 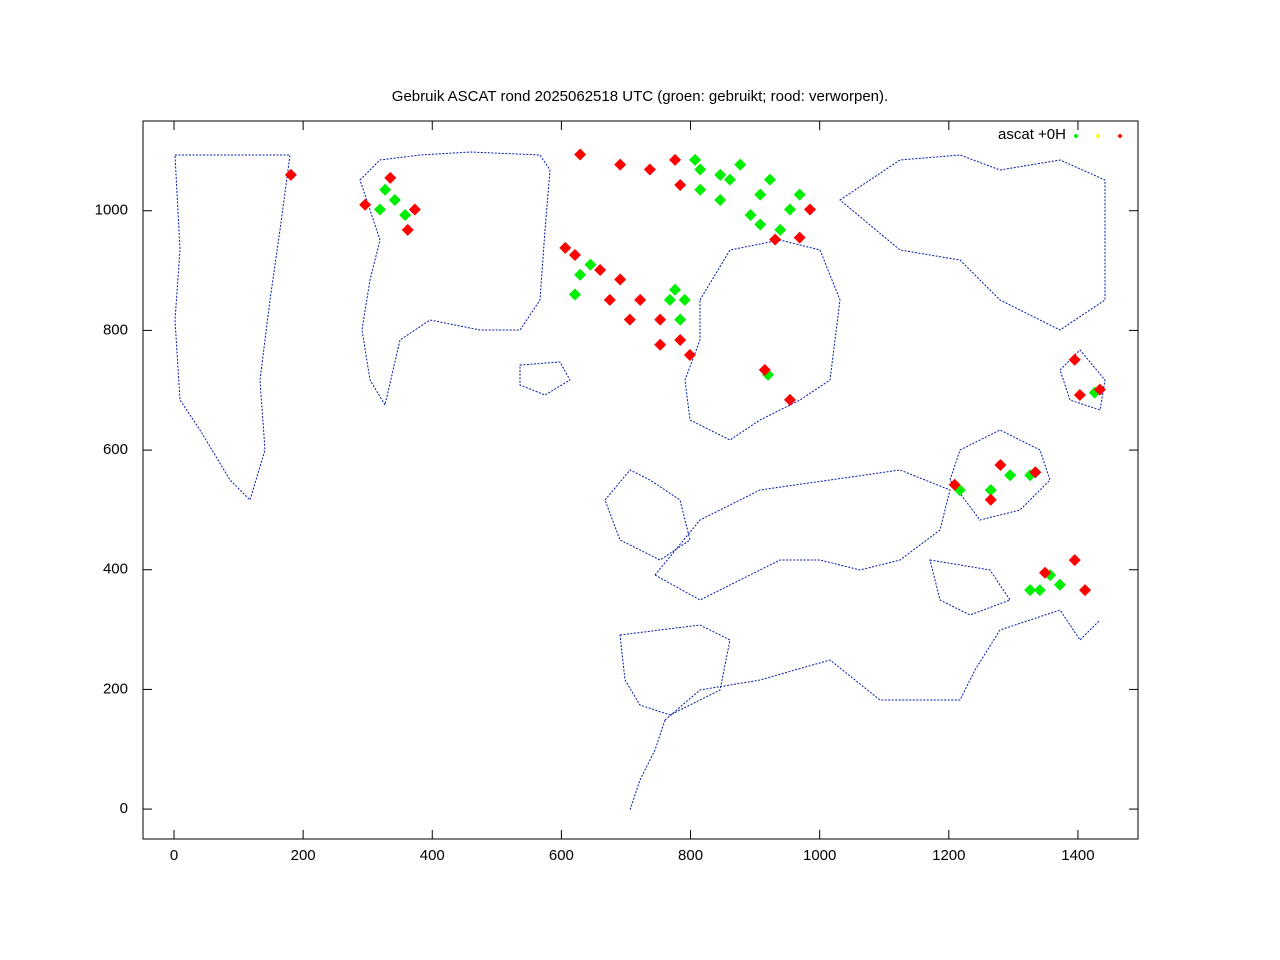 What do you see at coordinates (303, 855) in the screenshot?
I see `x-tick-label: 200` at bounding box center [303, 855].